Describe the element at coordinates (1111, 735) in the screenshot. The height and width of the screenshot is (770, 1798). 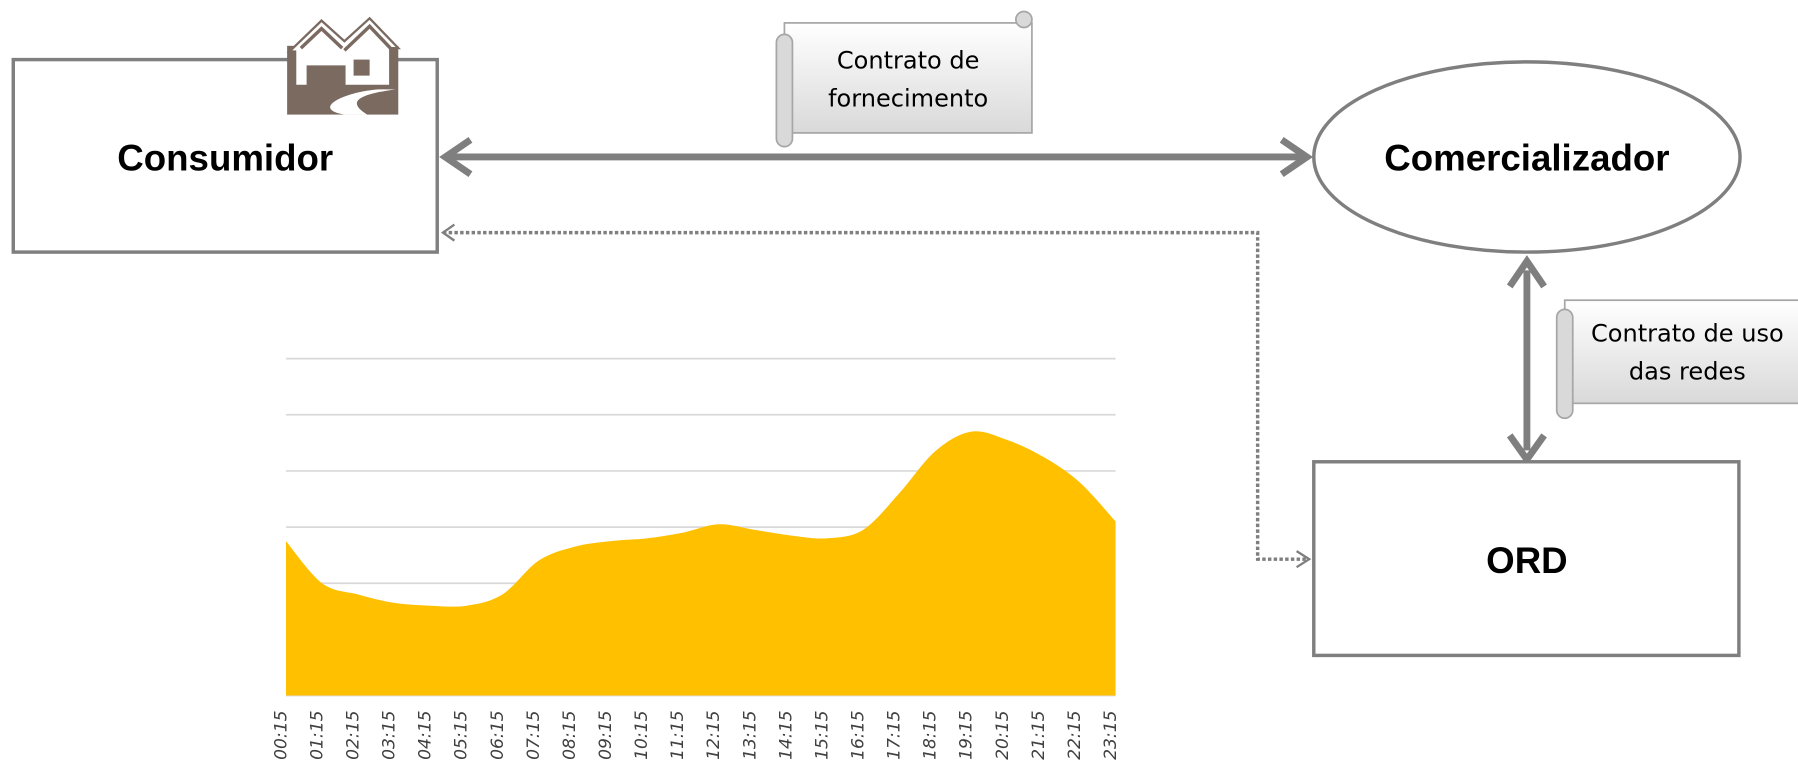
I see `x-tick-label: 23:15` at that location.